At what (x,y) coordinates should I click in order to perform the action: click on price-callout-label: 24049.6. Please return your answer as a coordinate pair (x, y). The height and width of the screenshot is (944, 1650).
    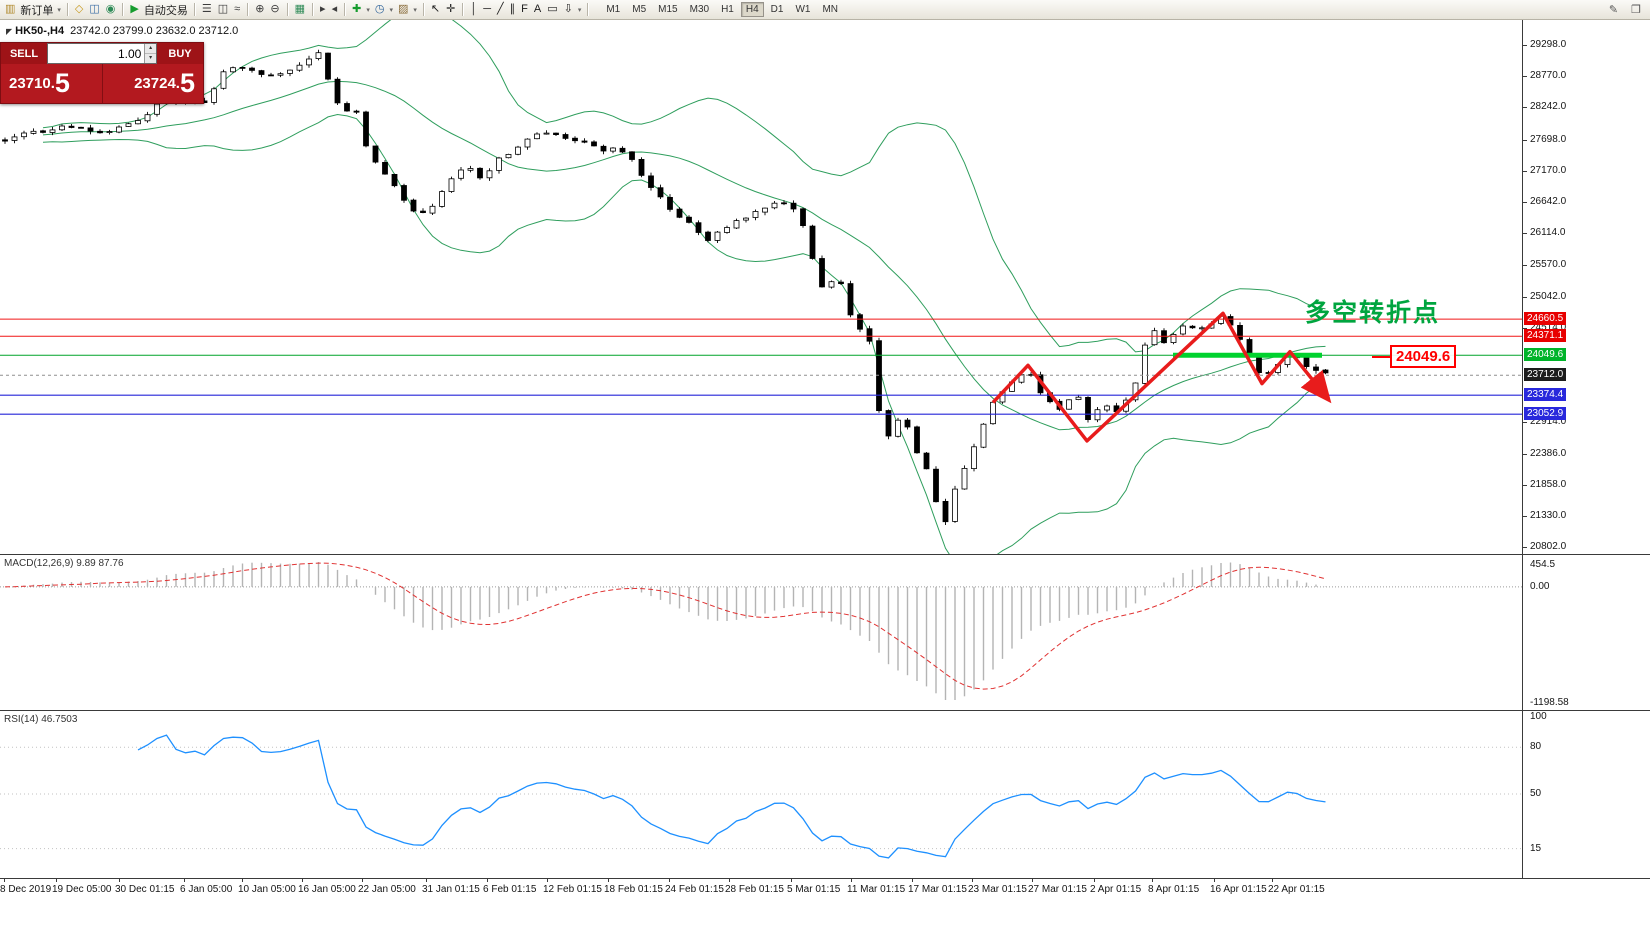
    Looking at the image, I should click on (1414, 356).